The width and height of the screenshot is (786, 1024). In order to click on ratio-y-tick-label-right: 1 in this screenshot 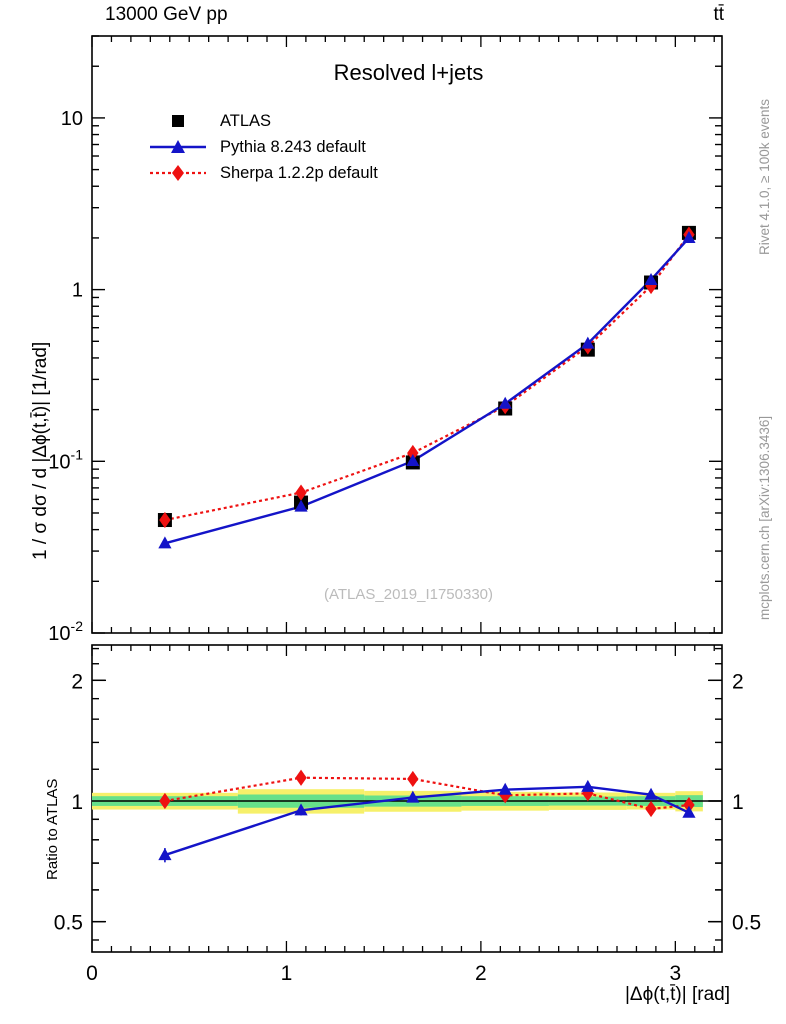, I will do `click(738, 802)`.